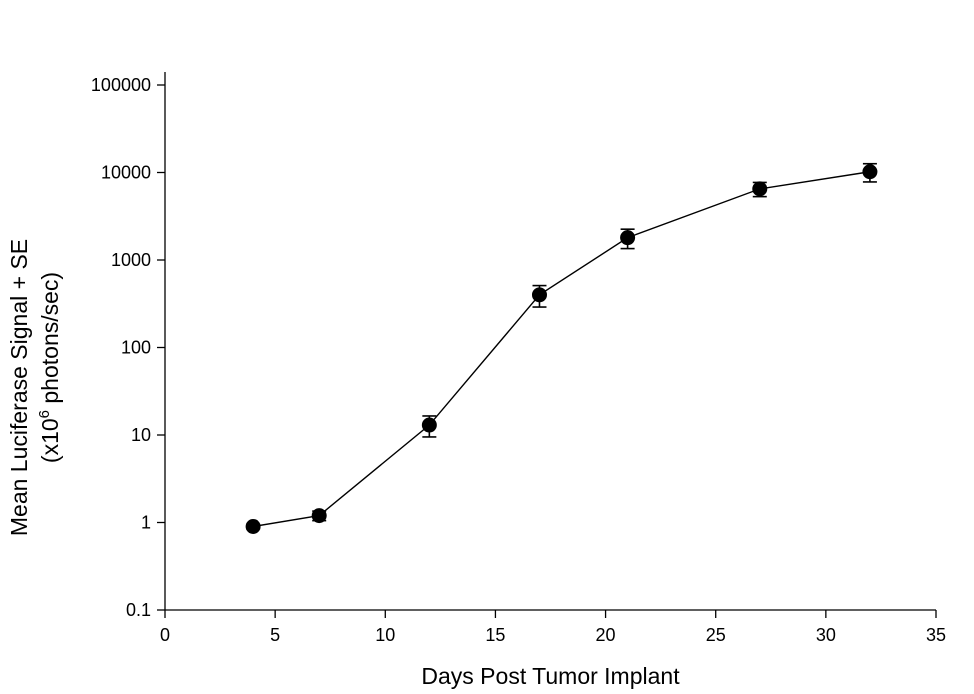  I want to click on y-tick-label: 10, so click(141, 435).